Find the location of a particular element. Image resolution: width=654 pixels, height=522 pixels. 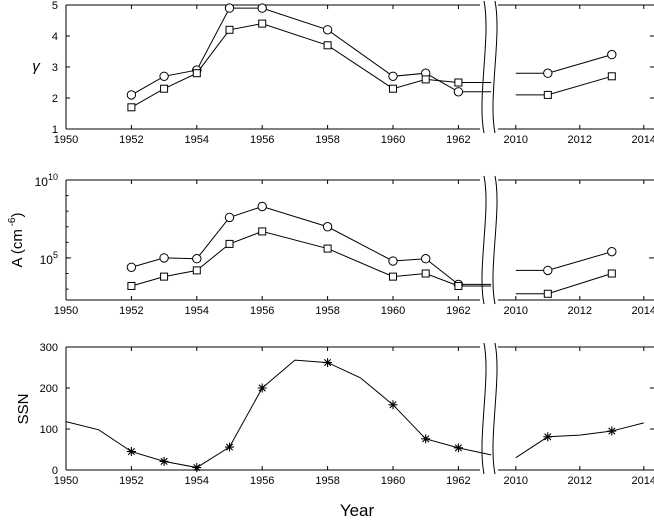

x-tick-label: 1950 is located at coordinates (66, 140).